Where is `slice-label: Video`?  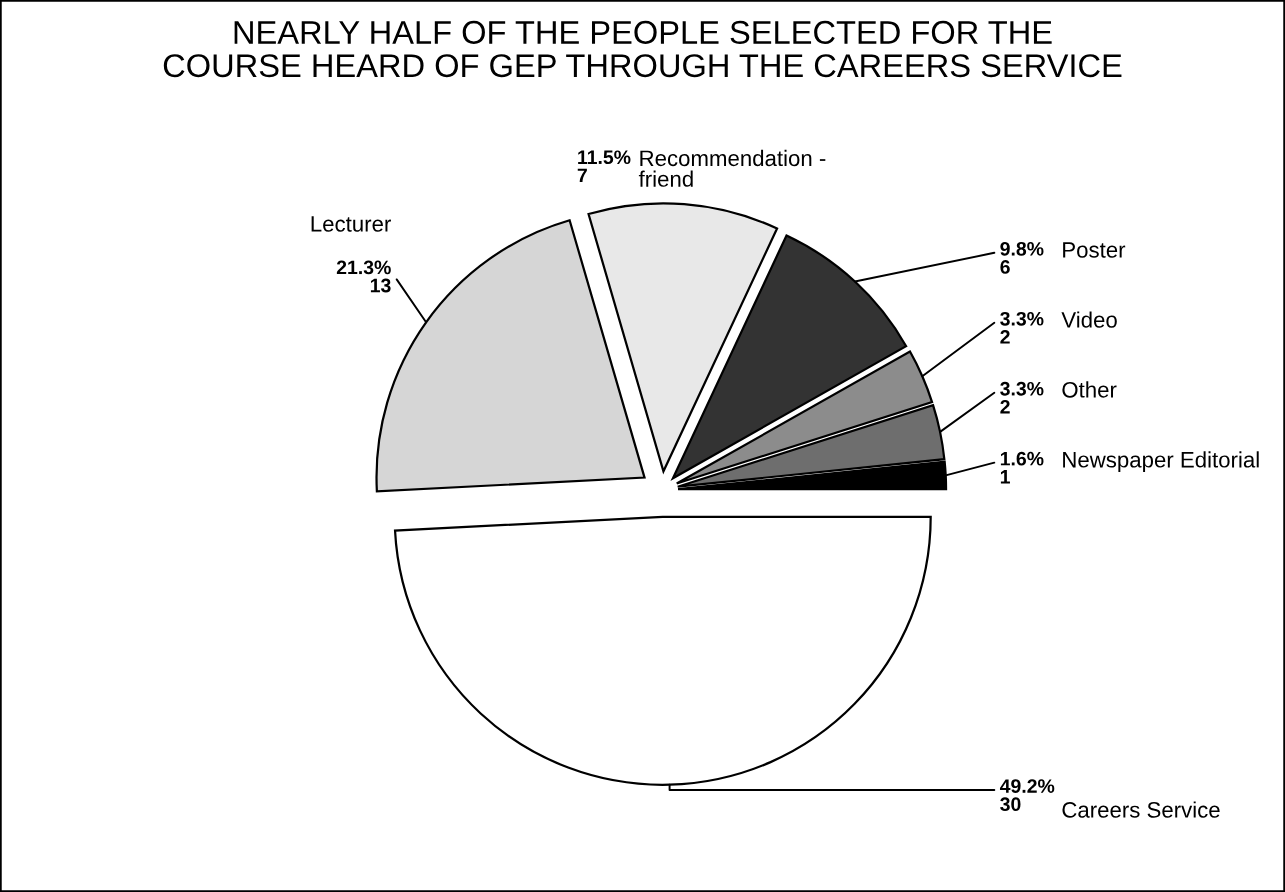 slice-label: Video is located at coordinates (1089, 319).